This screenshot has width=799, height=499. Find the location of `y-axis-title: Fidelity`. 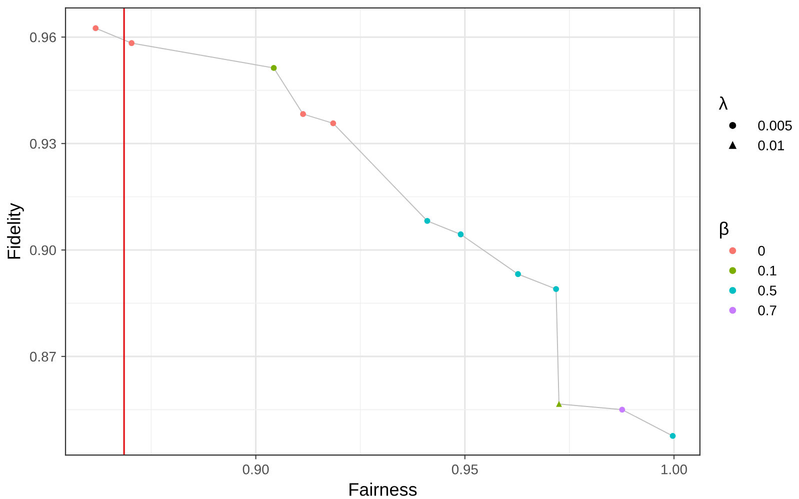

y-axis-title: Fidelity is located at coordinates (15, 230).